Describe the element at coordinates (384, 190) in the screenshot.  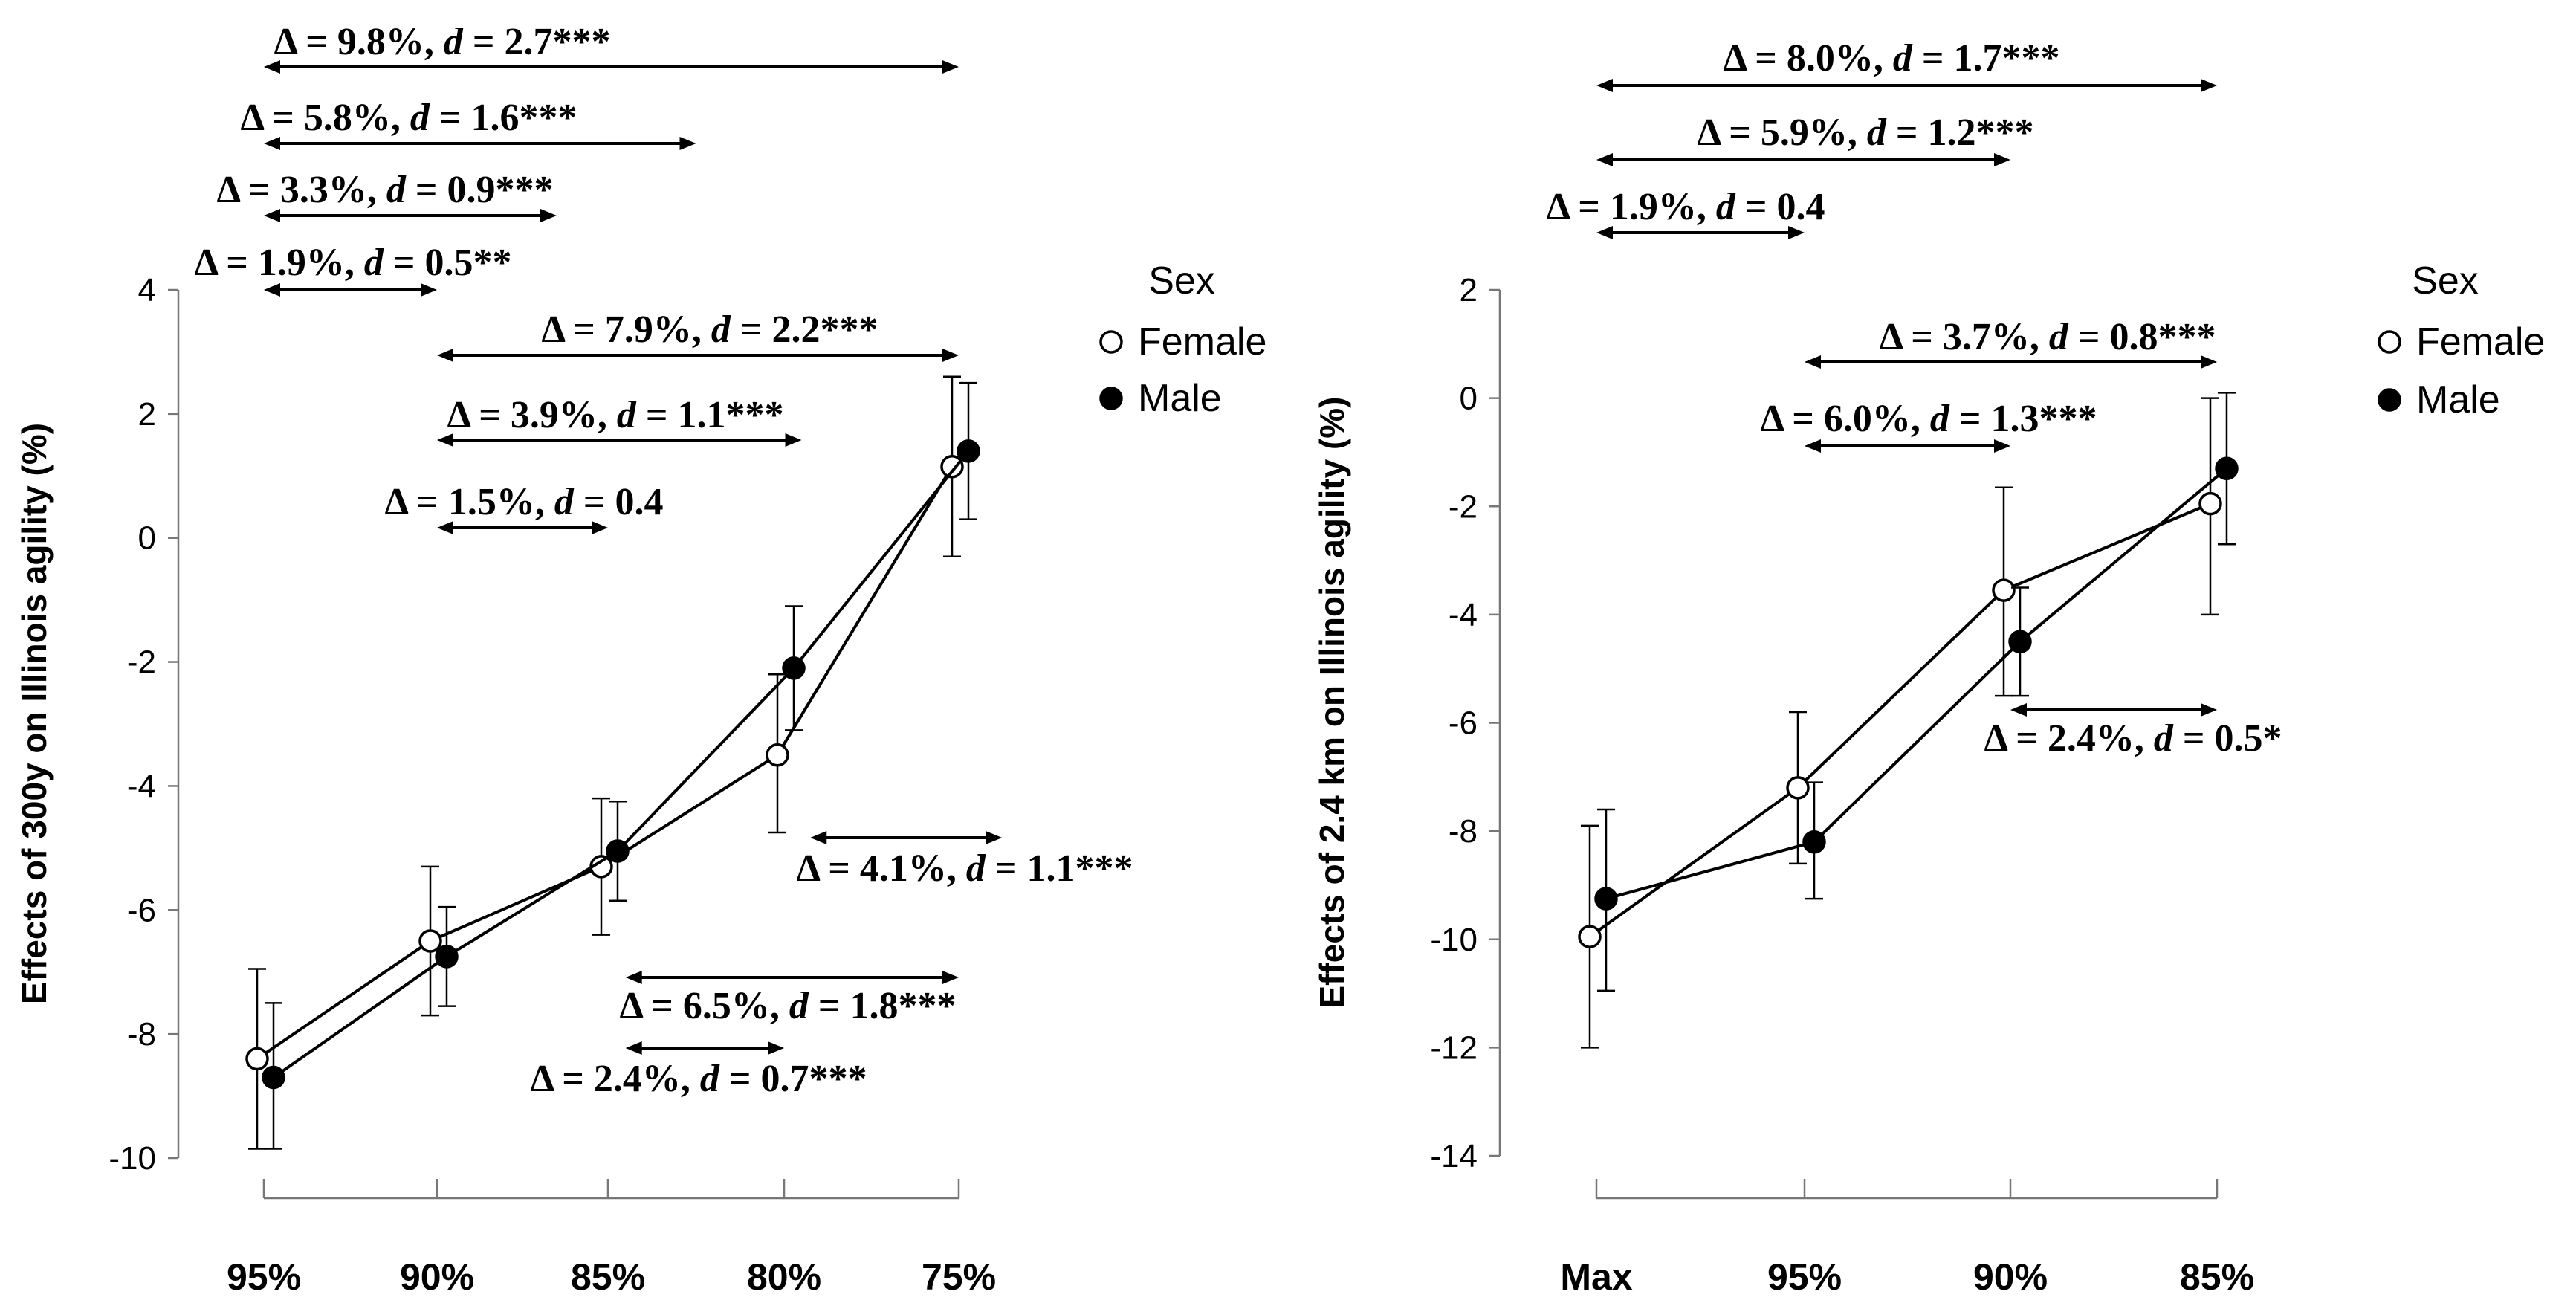
I see `comparison-label: Δ = 3.3%, d = 0.9***` at that location.